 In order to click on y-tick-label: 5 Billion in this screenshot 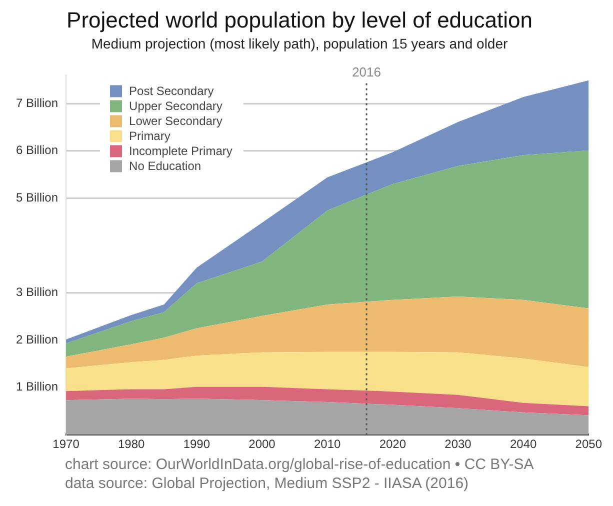, I will do `click(37, 197)`.